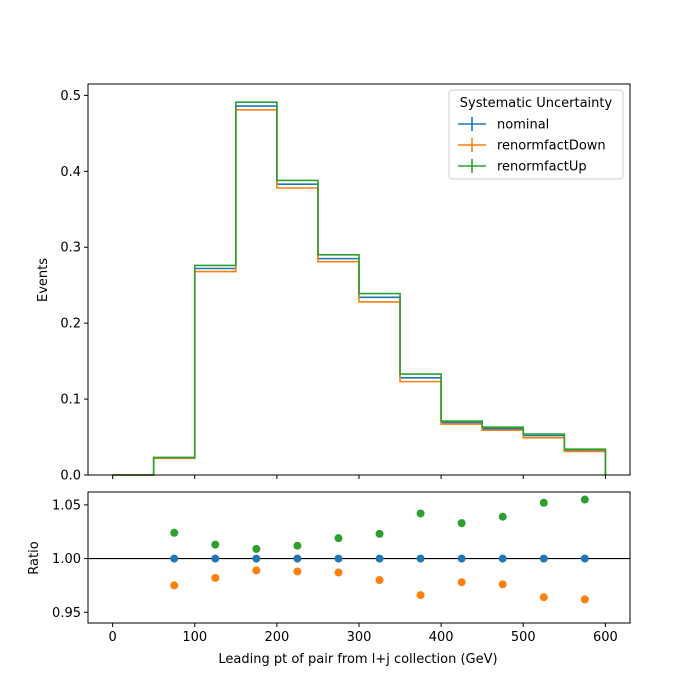  What do you see at coordinates (74, 286) in the screenshot?
I see `main-y-ticks: 0.0 0.1 0.2 0.3 0.4 0.5` at bounding box center [74, 286].